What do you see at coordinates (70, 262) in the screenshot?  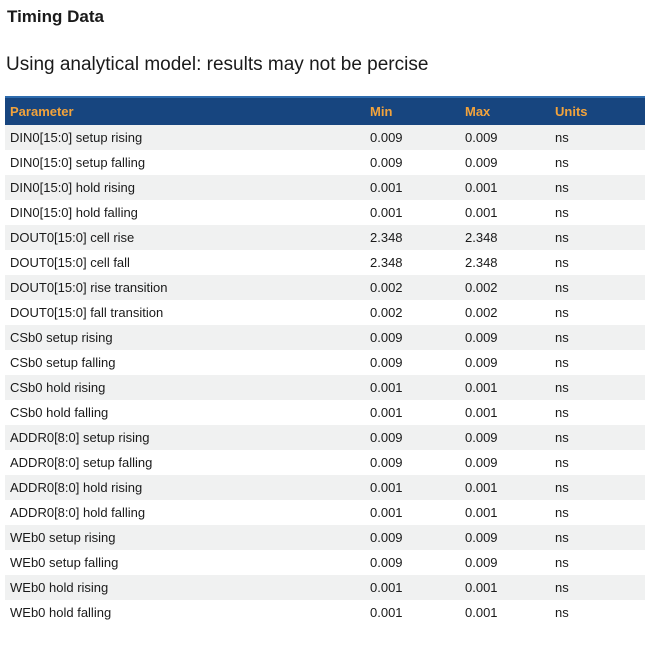 I see `cell-parameter: DOUT0[15:0] cell fall` at bounding box center [70, 262].